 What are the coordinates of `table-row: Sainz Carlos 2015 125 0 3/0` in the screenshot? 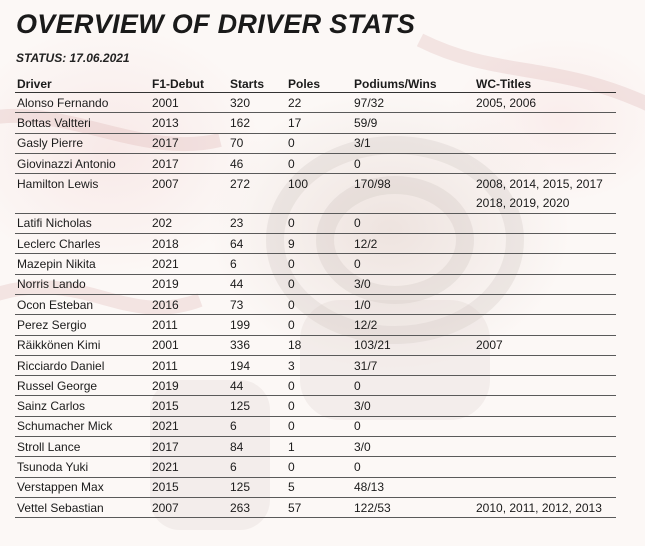 It's located at (315, 406).